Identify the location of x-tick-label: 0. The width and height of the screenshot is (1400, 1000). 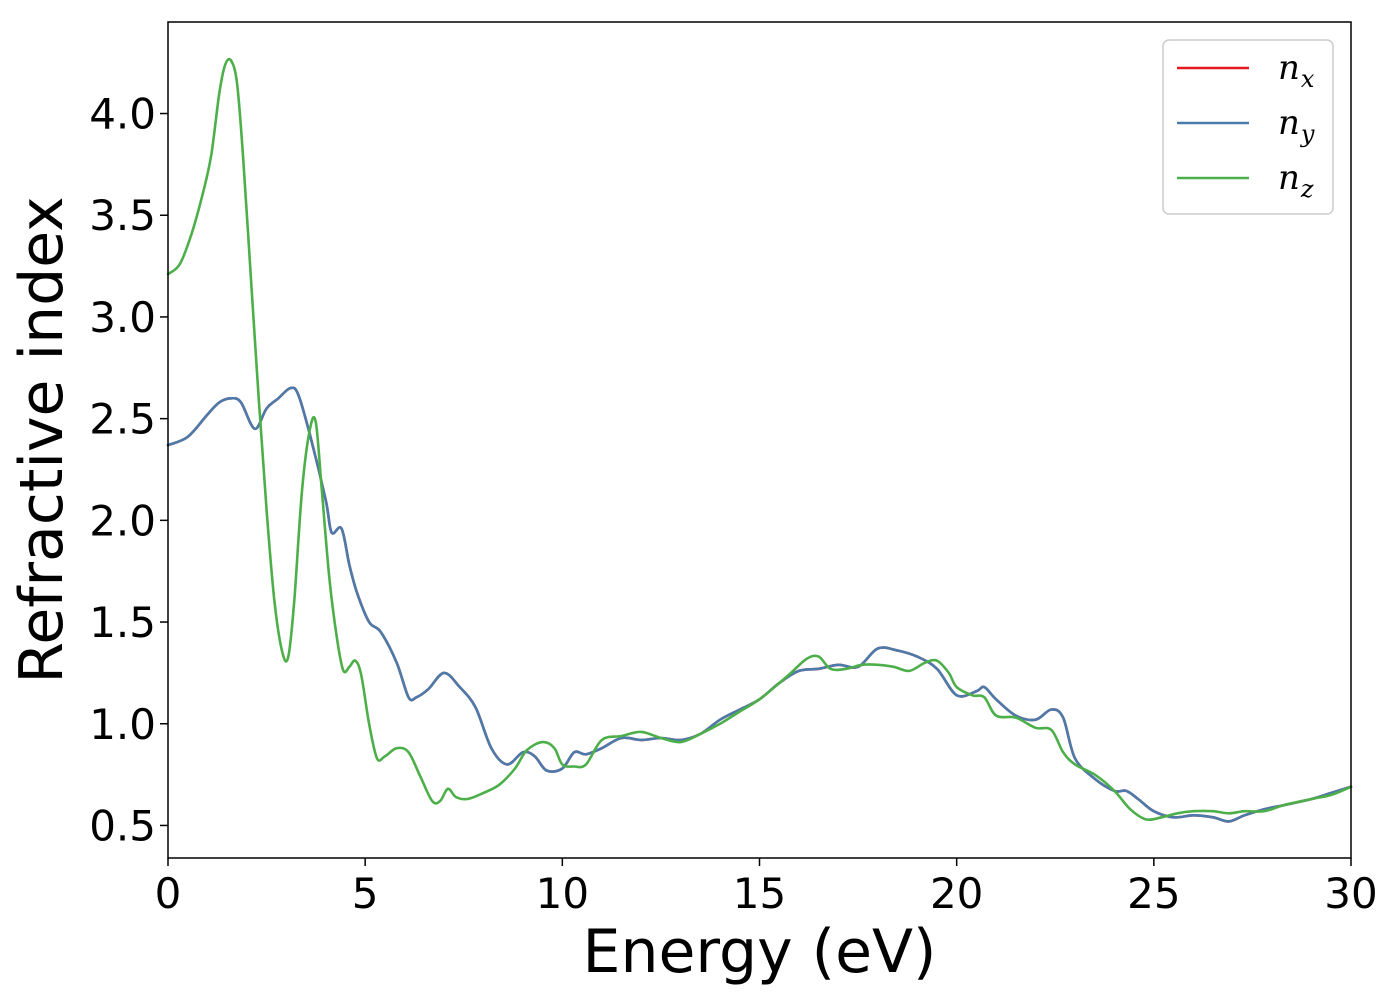
(168, 893).